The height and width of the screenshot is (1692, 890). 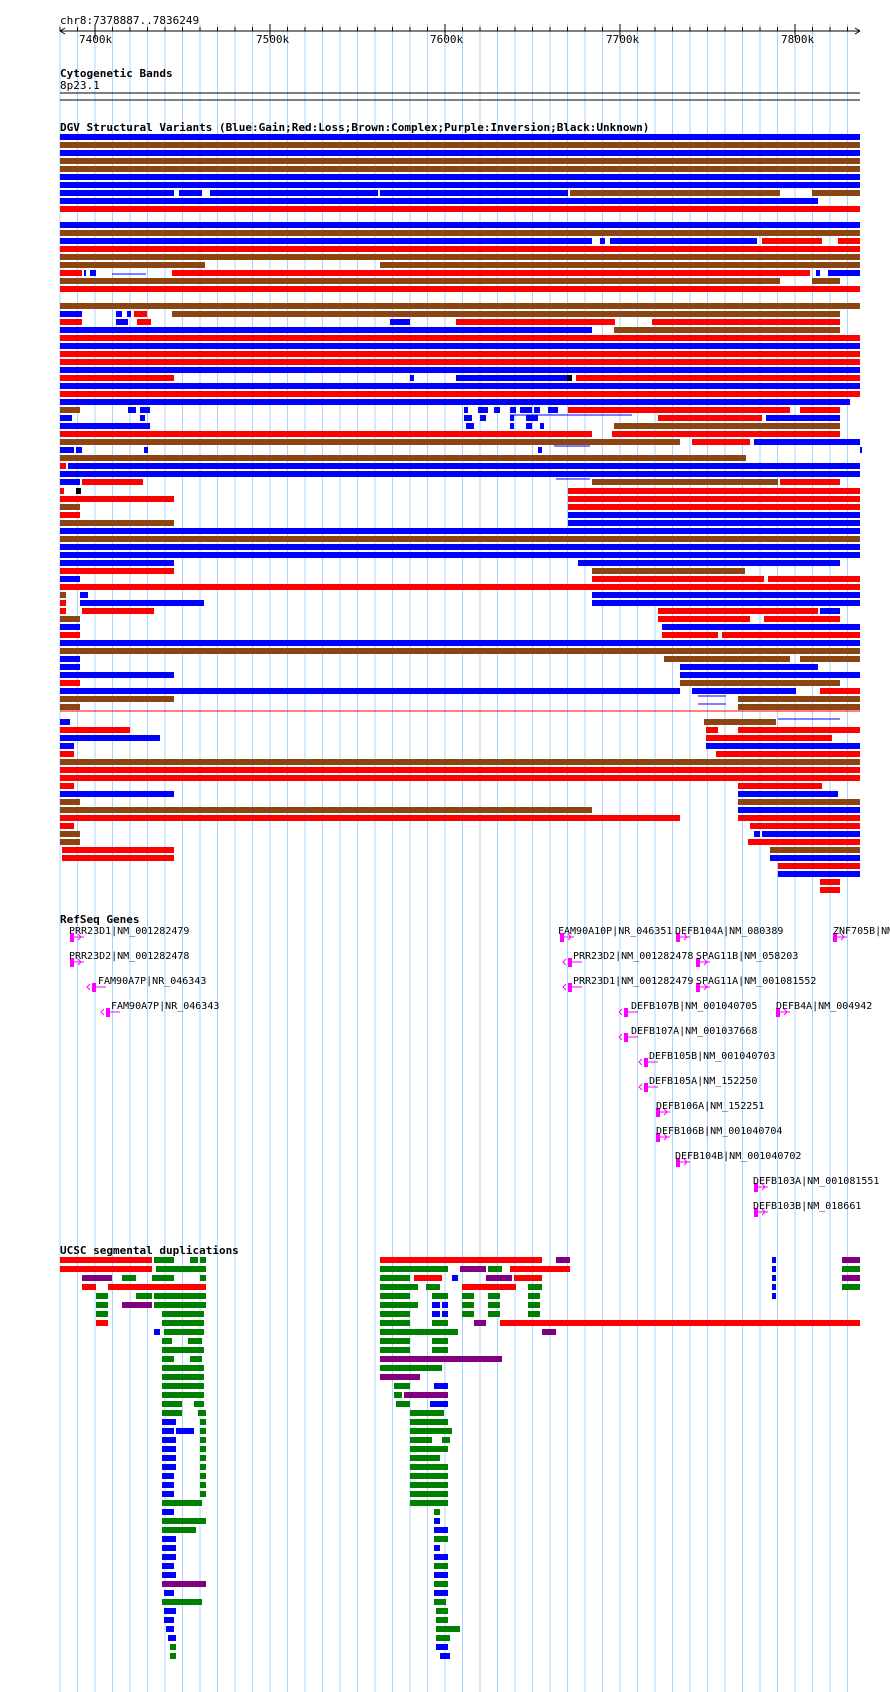 I want to click on gene-label: SPAG11B|NM_058203, so click(x=747, y=956).